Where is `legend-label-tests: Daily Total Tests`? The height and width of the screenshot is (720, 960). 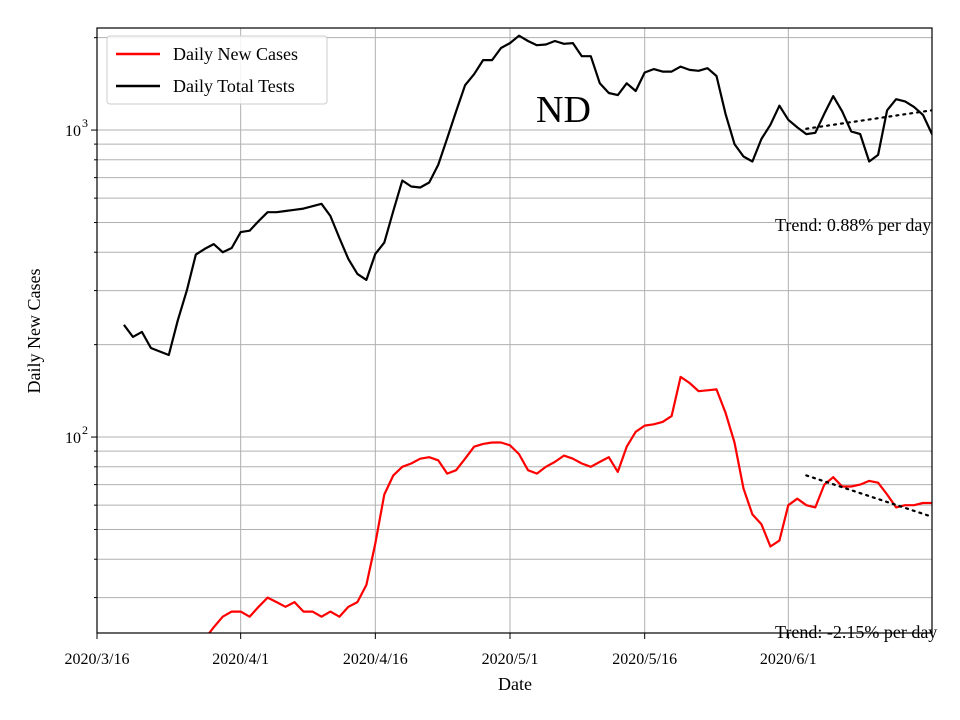 legend-label-tests: Daily Total Tests is located at coordinates (234, 86).